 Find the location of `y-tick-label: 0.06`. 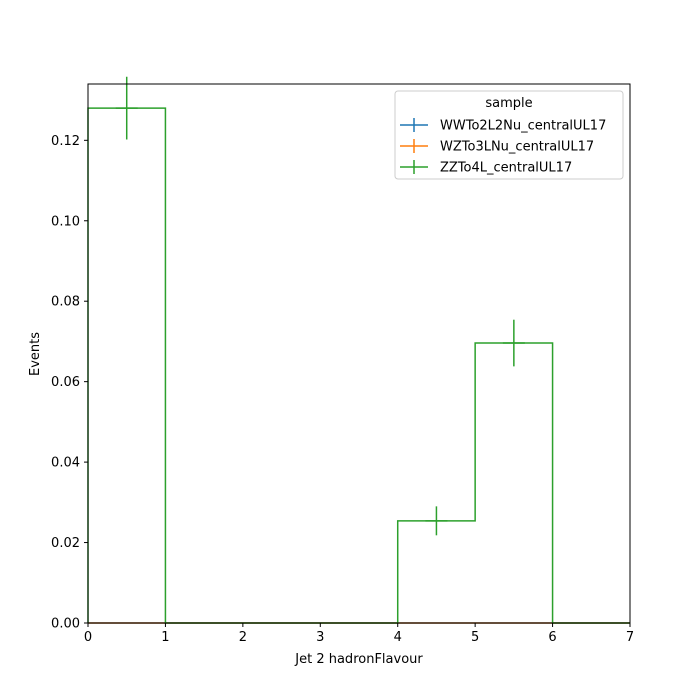

y-tick-label: 0.06 is located at coordinates (65, 382).